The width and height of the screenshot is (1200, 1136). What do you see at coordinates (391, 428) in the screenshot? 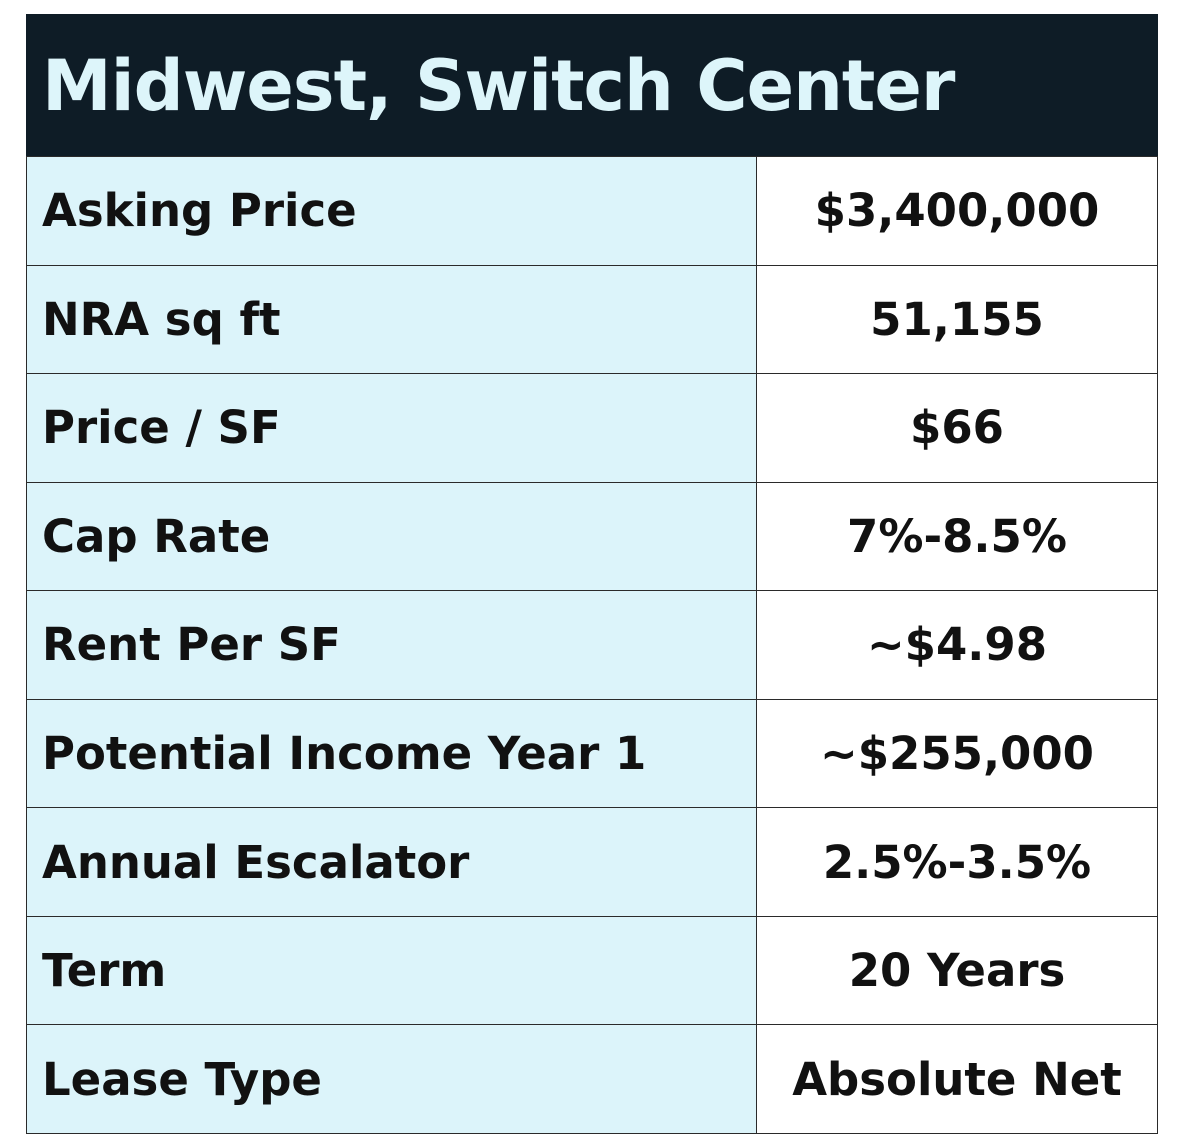
I see `row-label: Price / SF` at bounding box center [391, 428].